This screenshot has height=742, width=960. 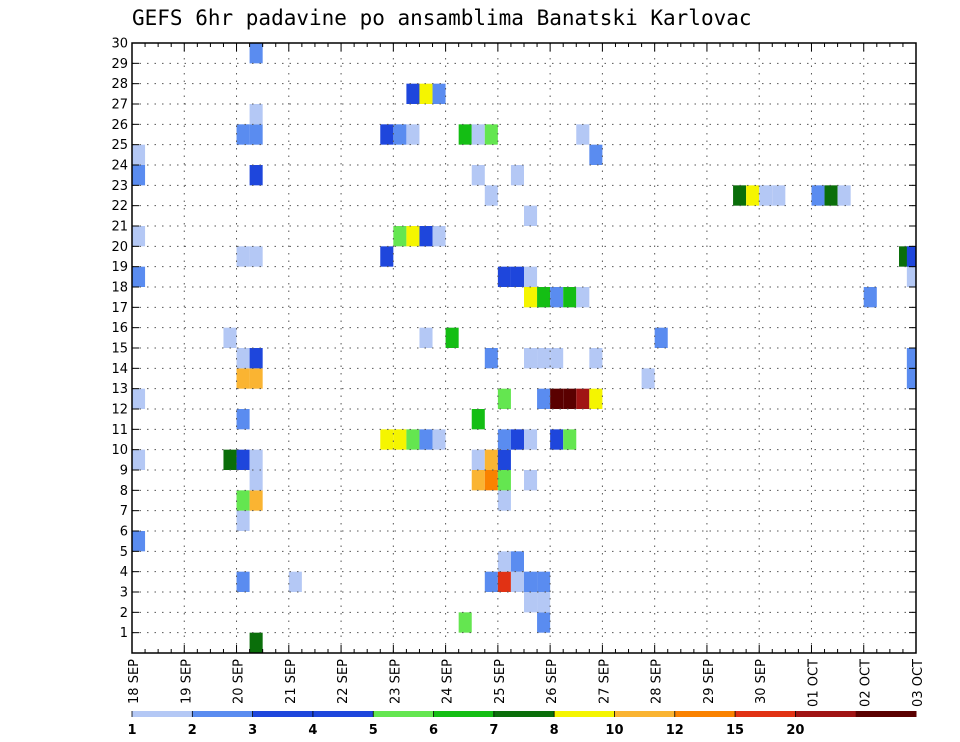 I want to click on y-tick-label: 16, so click(x=119, y=328).